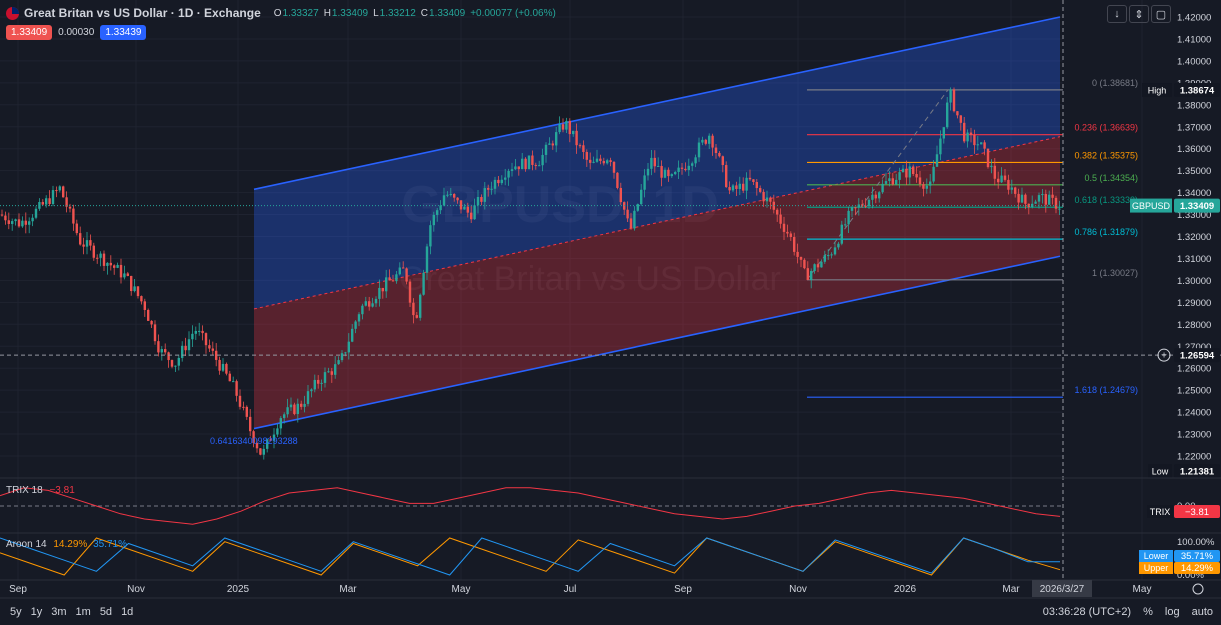  I want to click on range-5d: 5d, so click(106, 611).